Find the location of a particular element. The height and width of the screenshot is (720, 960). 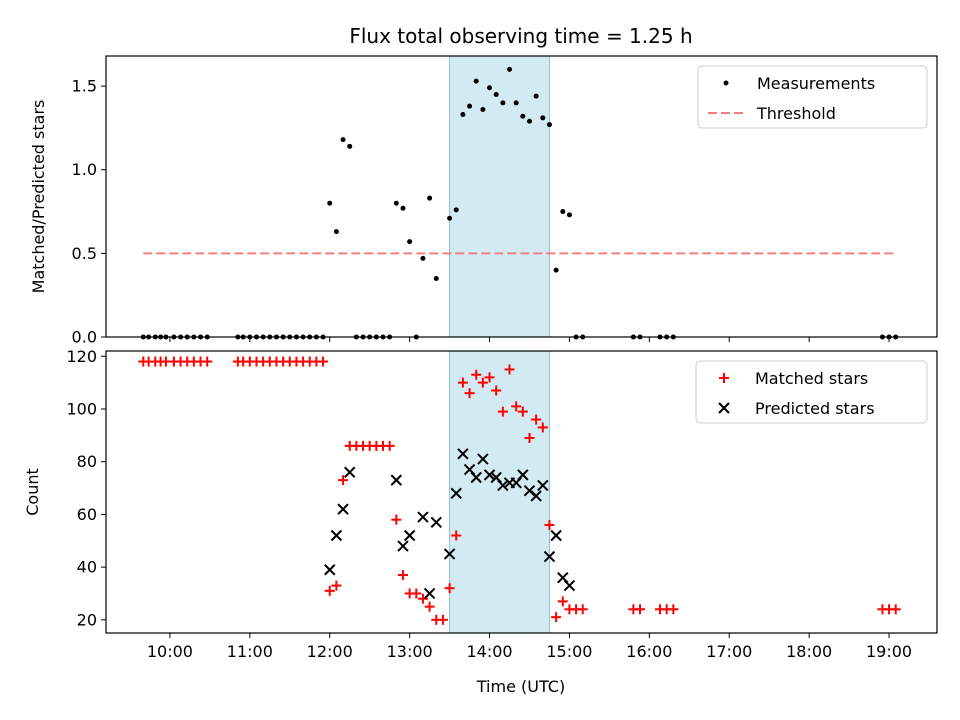

x-tick-label: 11:00 is located at coordinates (250, 651).